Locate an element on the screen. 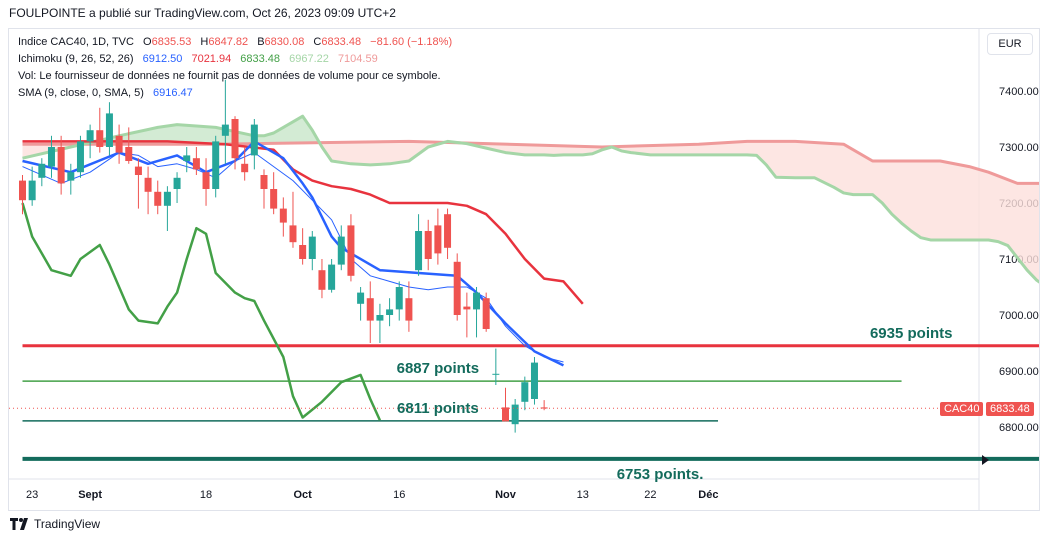  scroll-to-realtime-icon is located at coordinates (985, 460).